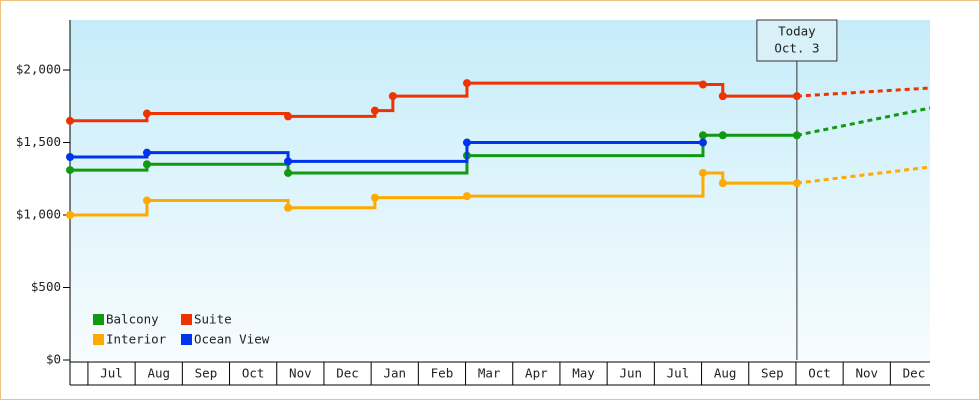  I want to click on y-tick-label: $1,500, so click(38, 141).